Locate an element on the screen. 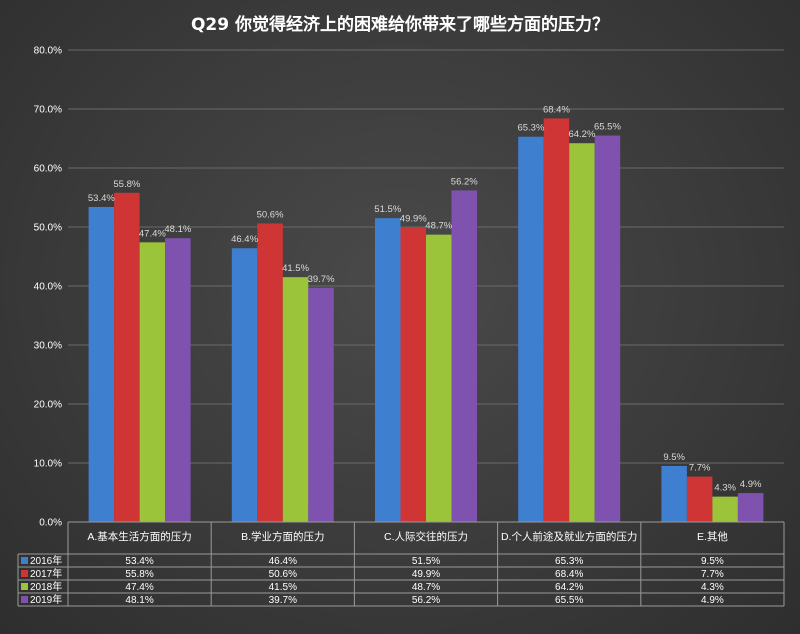  table-cell: 68.4% is located at coordinates (569, 574).